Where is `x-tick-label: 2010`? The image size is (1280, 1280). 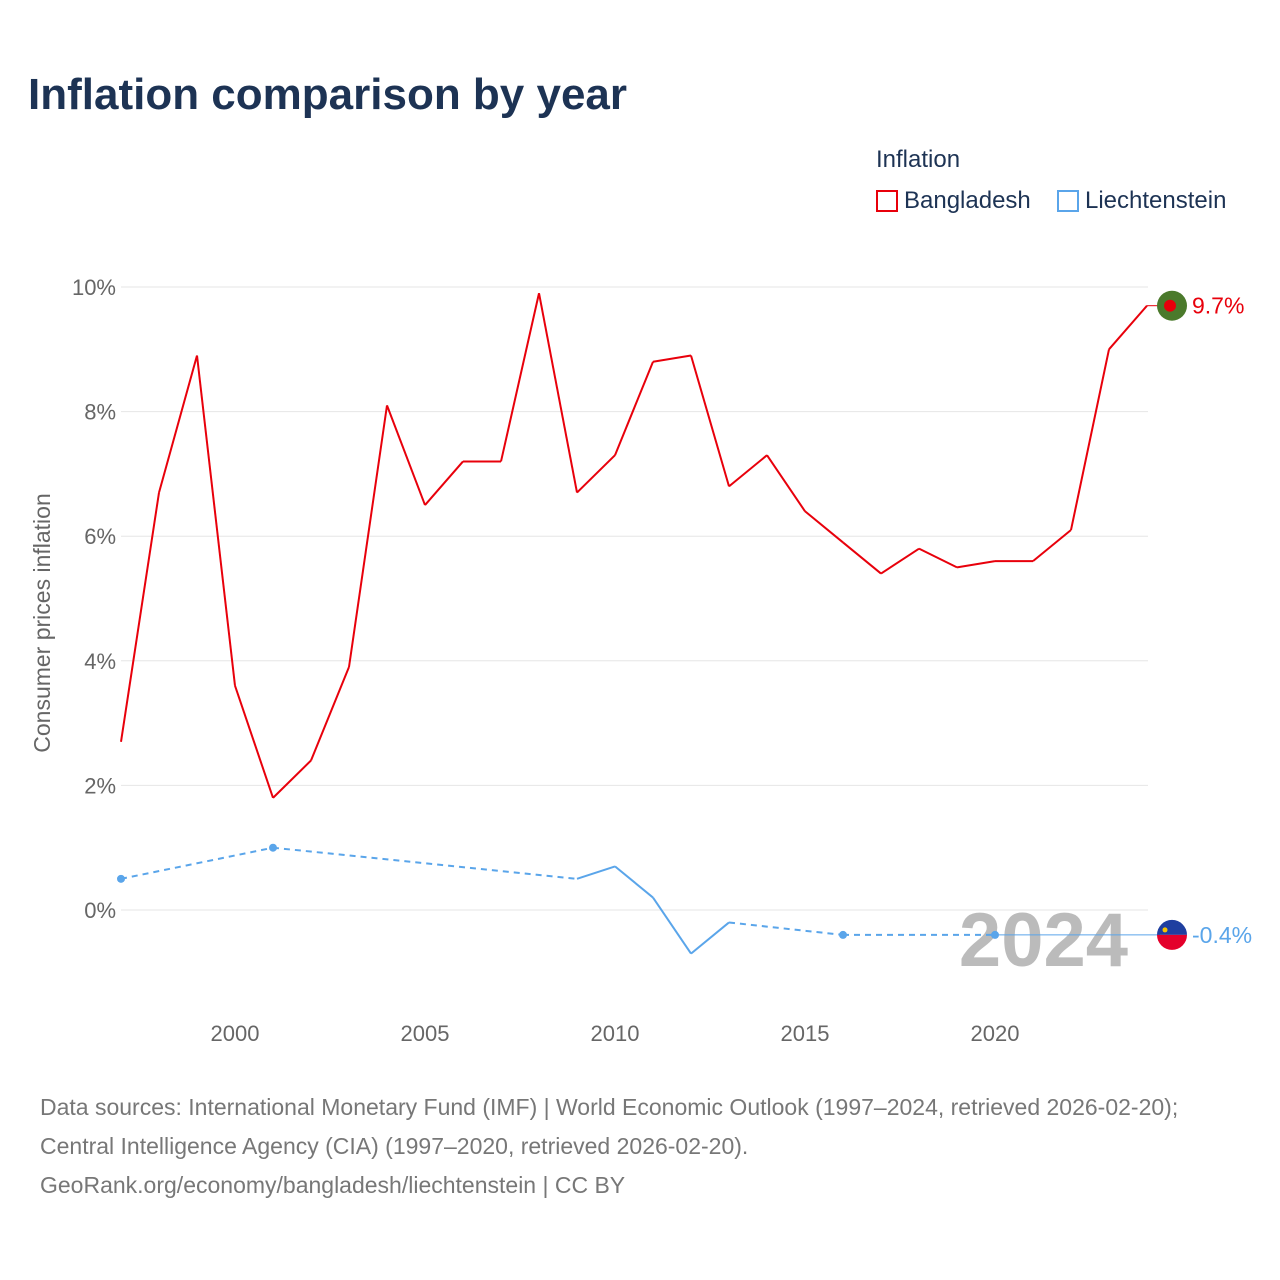 x-tick-label: 2010 is located at coordinates (615, 1033).